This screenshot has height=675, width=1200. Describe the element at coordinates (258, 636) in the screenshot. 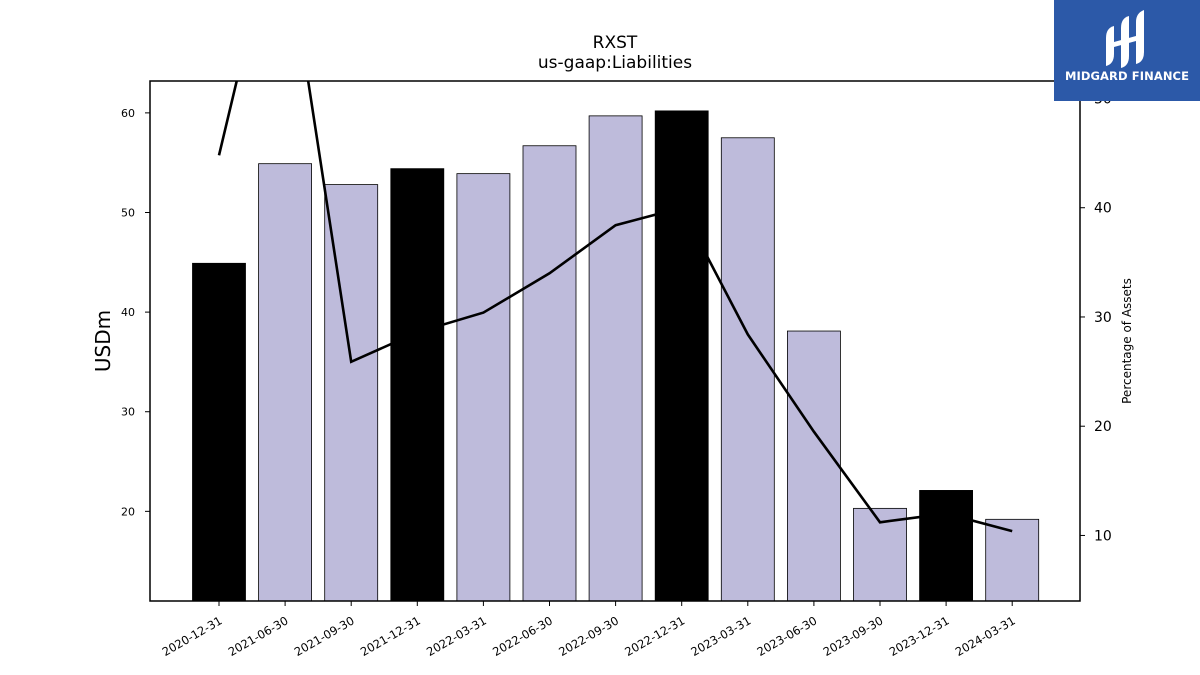

I see `x-tick-label: 2021-06-30` at that location.